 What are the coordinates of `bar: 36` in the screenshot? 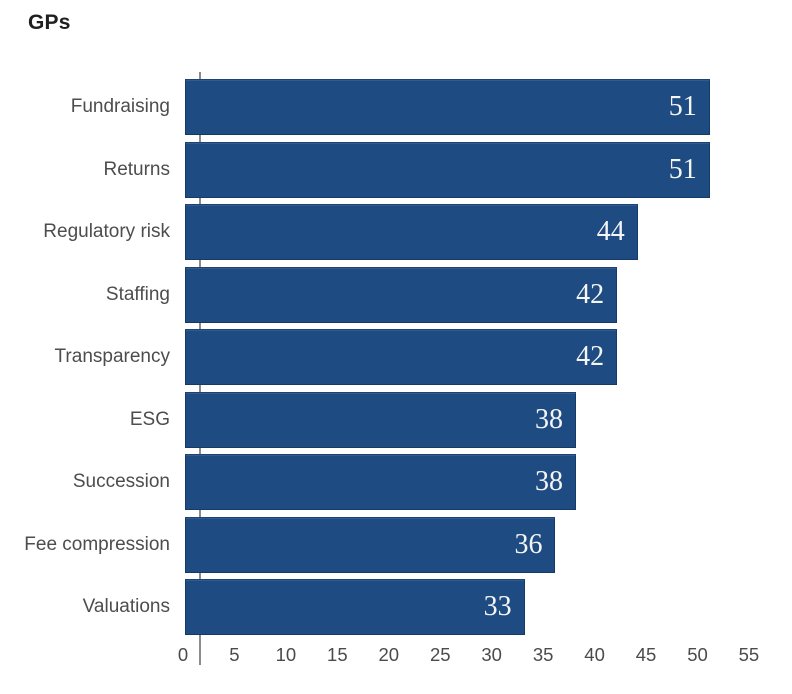 It's located at (370, 544).